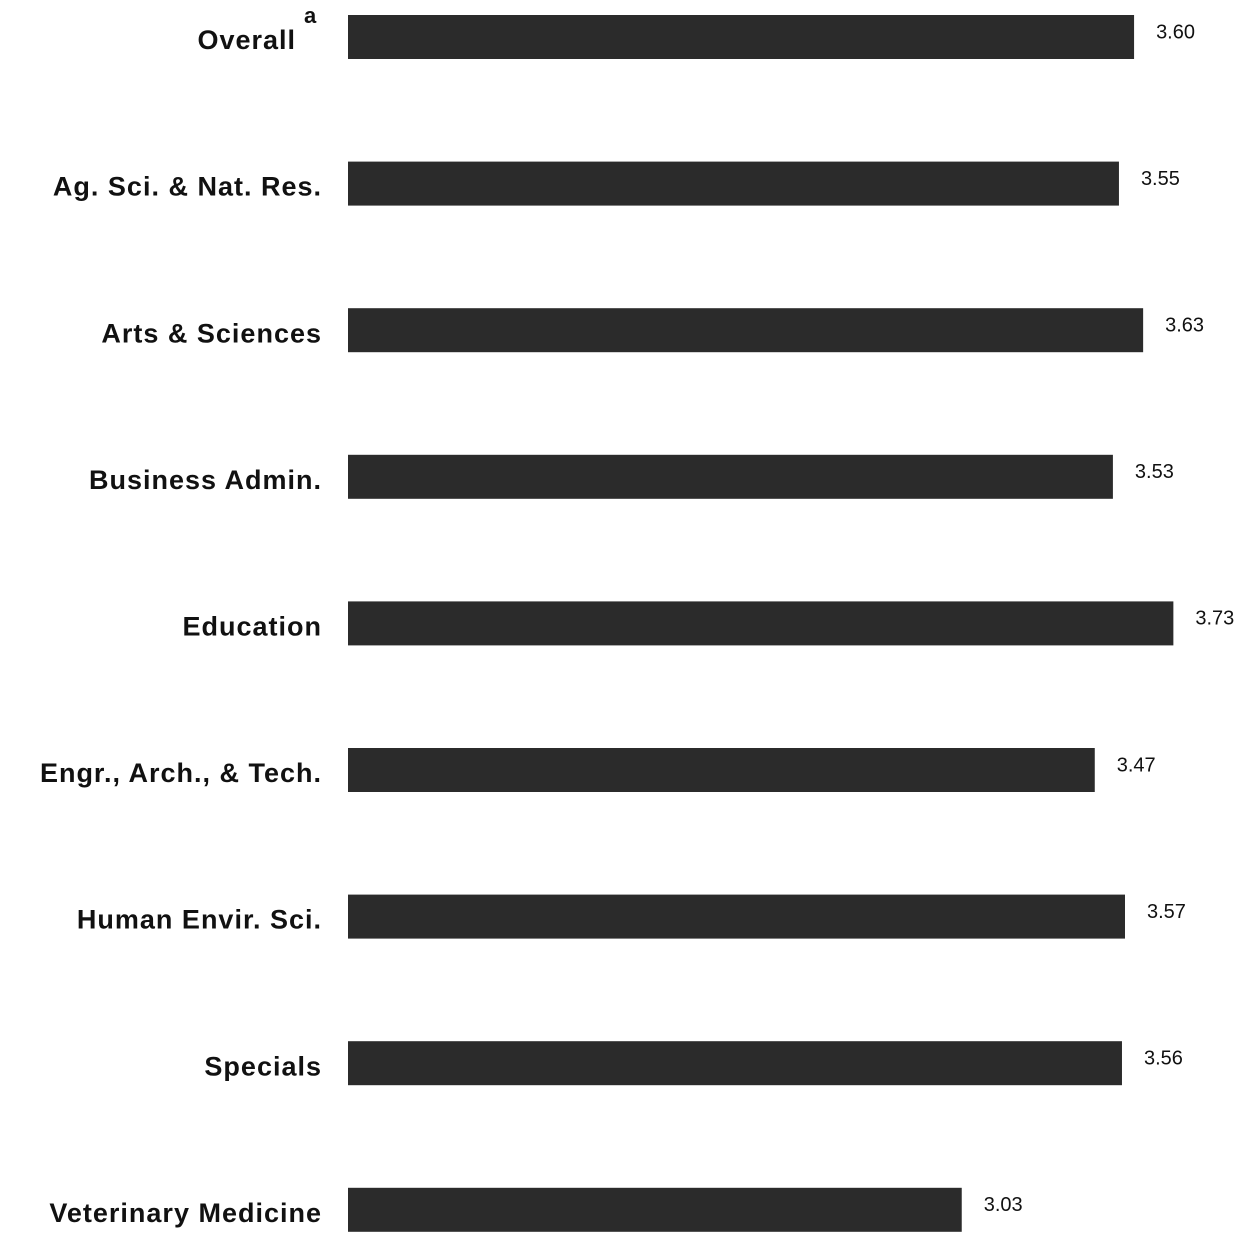 Image resolution: width=1260 pixels, height=1240 pixels. What do you see at coordinates (263, 1066) in the screenshot?
I see `category-label: Specials` at bounding box center [263, 1066].